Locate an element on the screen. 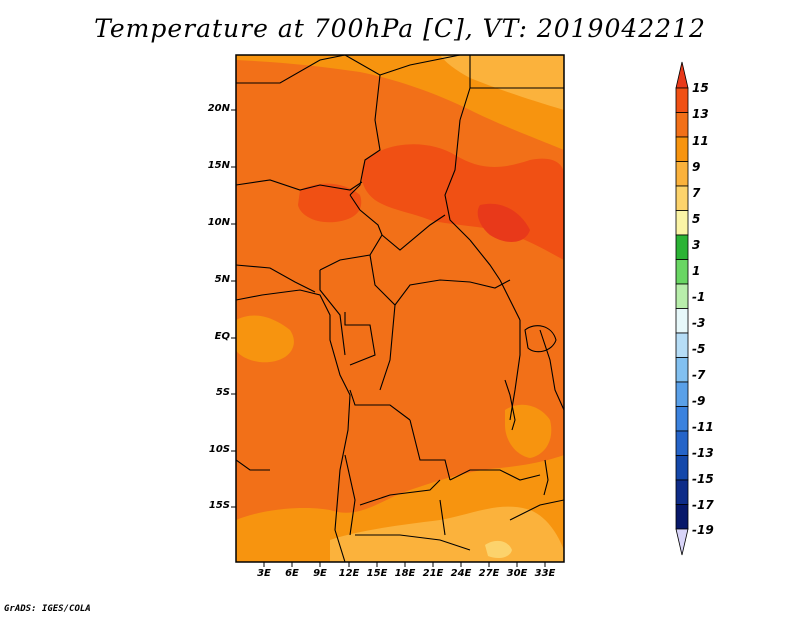 The image size is (800, 618). colorbar-label: 13 is located at coordinates (700, 114).